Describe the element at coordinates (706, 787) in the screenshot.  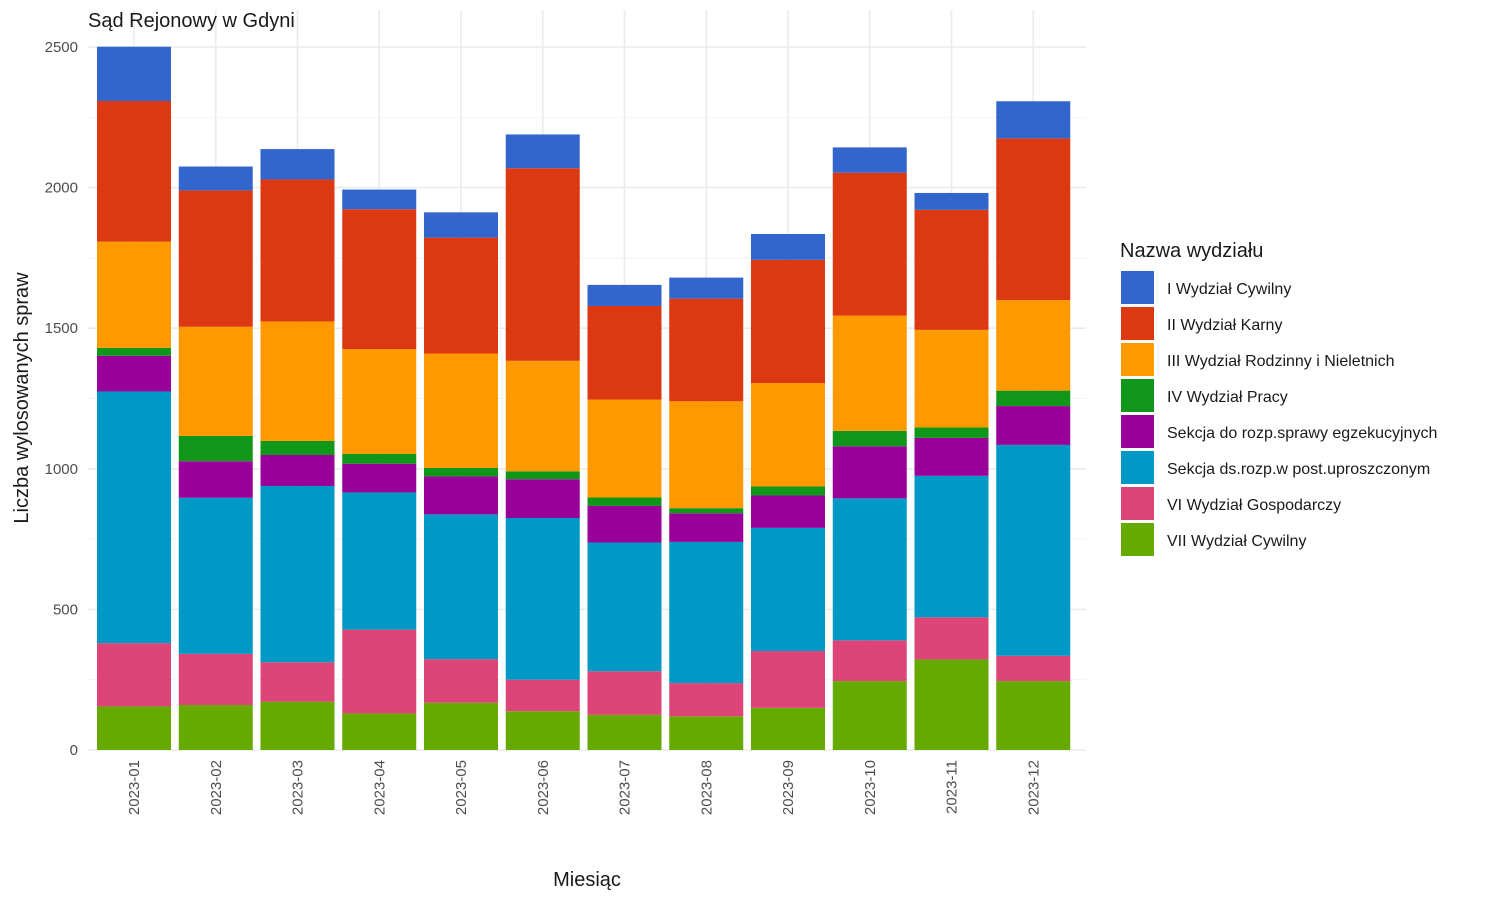
I see `x-tick-label: 2023-08` at that location.